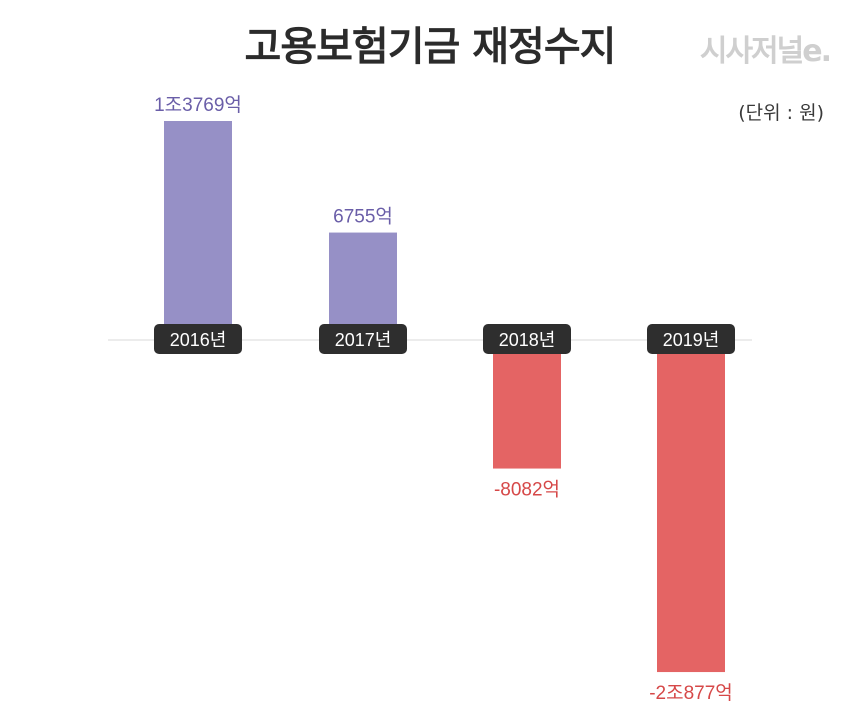 This screenshot has width=860, height=707. What do you see at coordinates (765, 51) in the screenshot?
I see `publisher-logo: 시사저널e.` at bounding box center [765, 51].